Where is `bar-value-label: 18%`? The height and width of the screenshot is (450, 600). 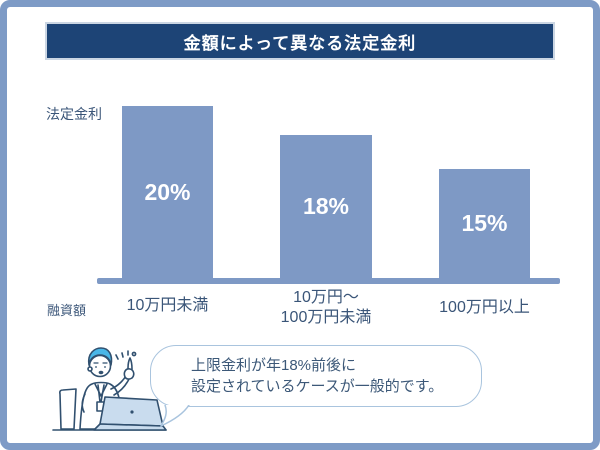
bar-value-label: 18% is located at coordinates (326, 206).